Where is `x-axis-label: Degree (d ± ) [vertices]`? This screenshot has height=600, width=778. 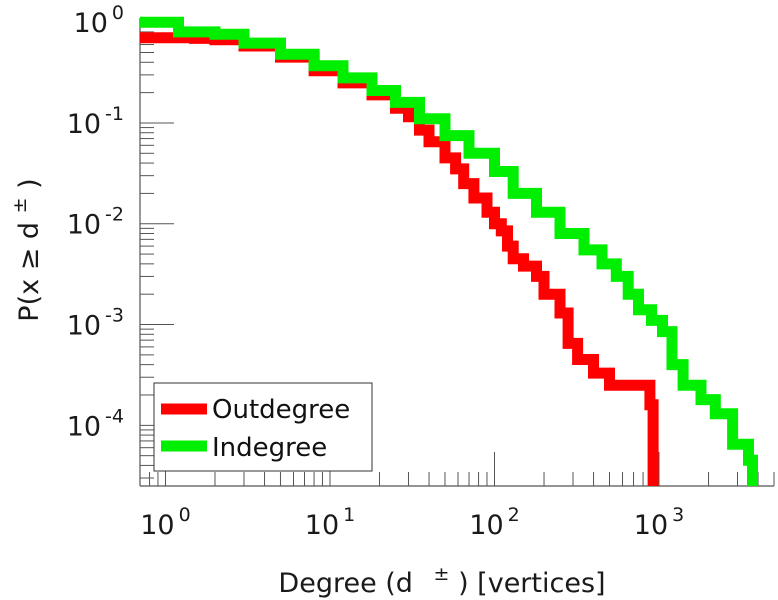 x-axis-label: Degree (d ± ) [vertices] is located at coordinates (441, 577).